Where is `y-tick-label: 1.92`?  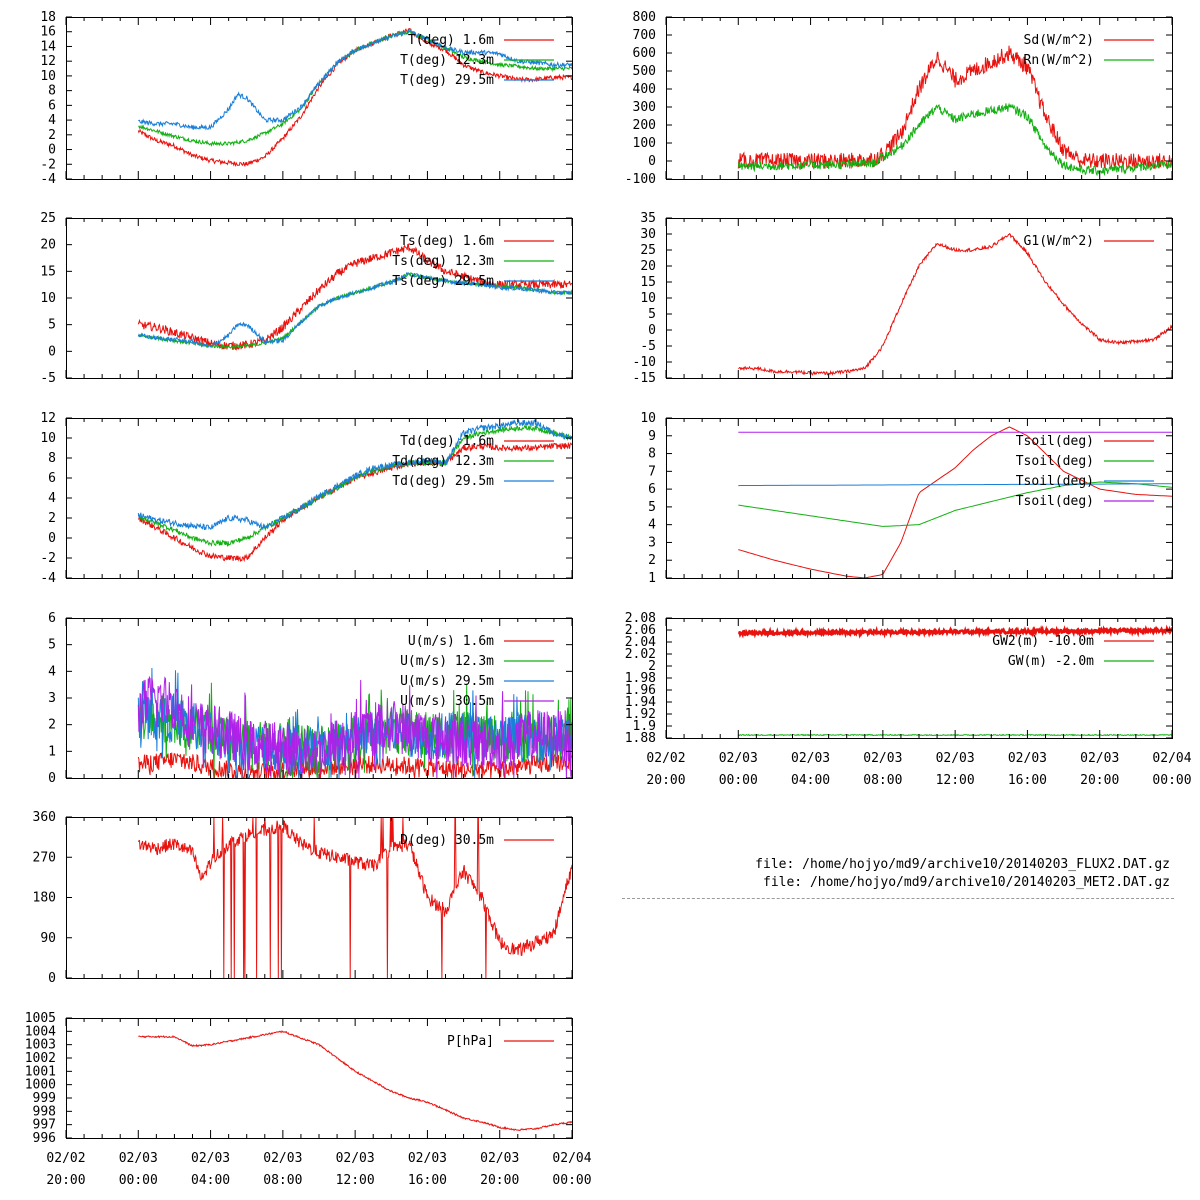
y-tick-label: 1.92 is located at coordinates (640, 714).